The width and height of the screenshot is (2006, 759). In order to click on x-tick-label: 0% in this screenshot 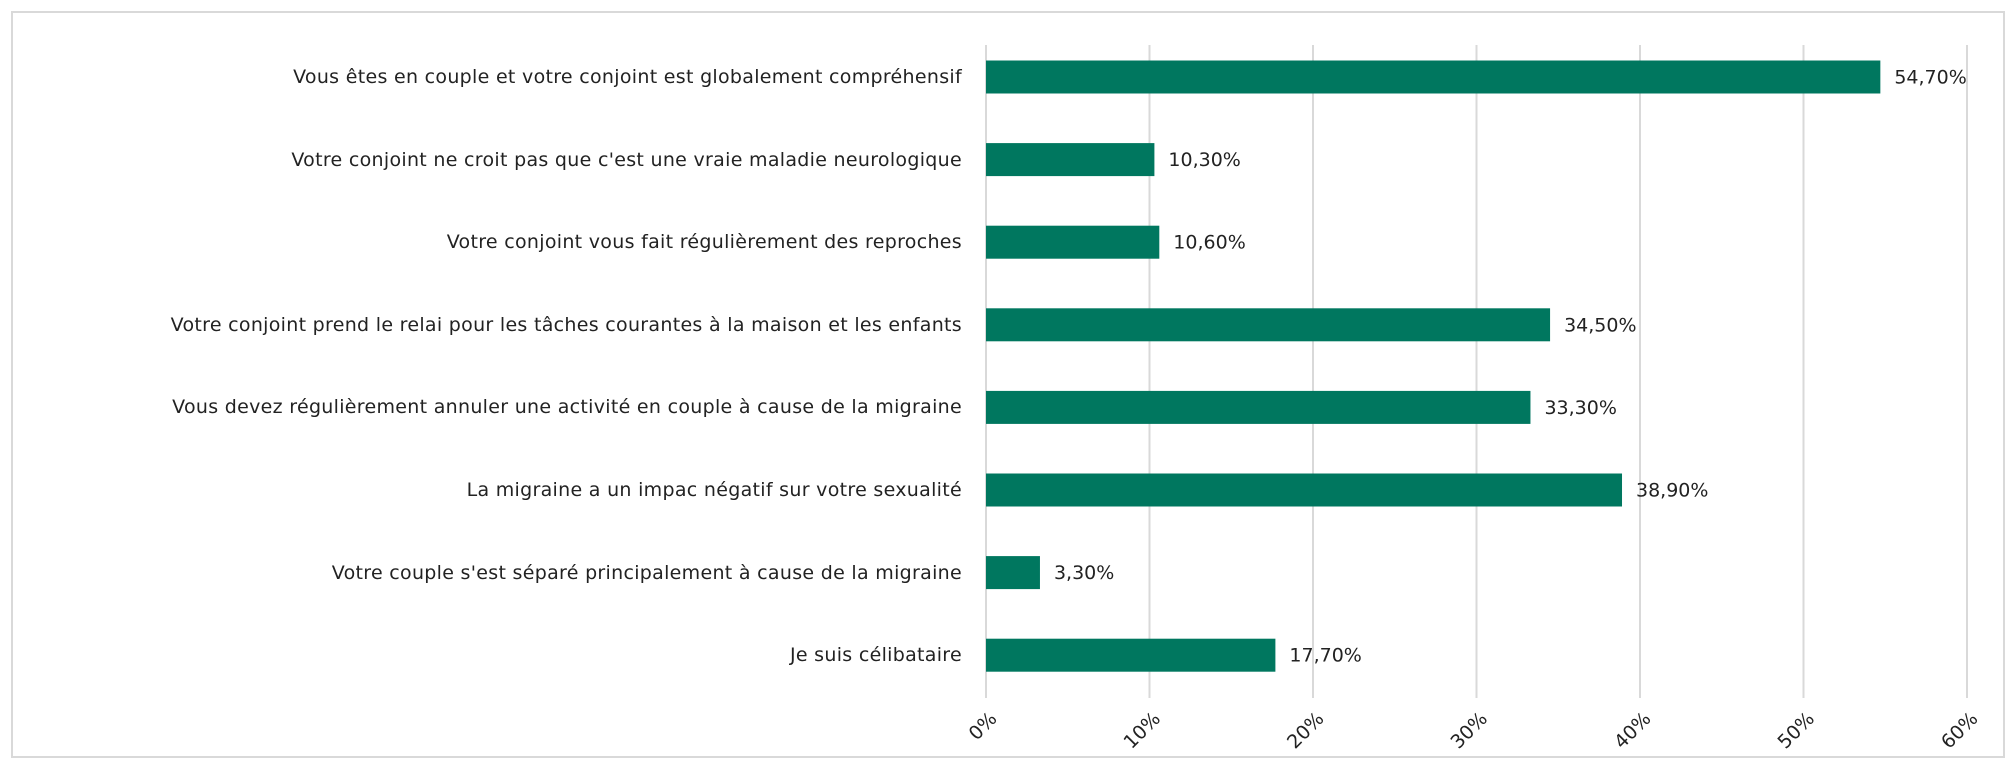, I will do `click(983, 726)`.